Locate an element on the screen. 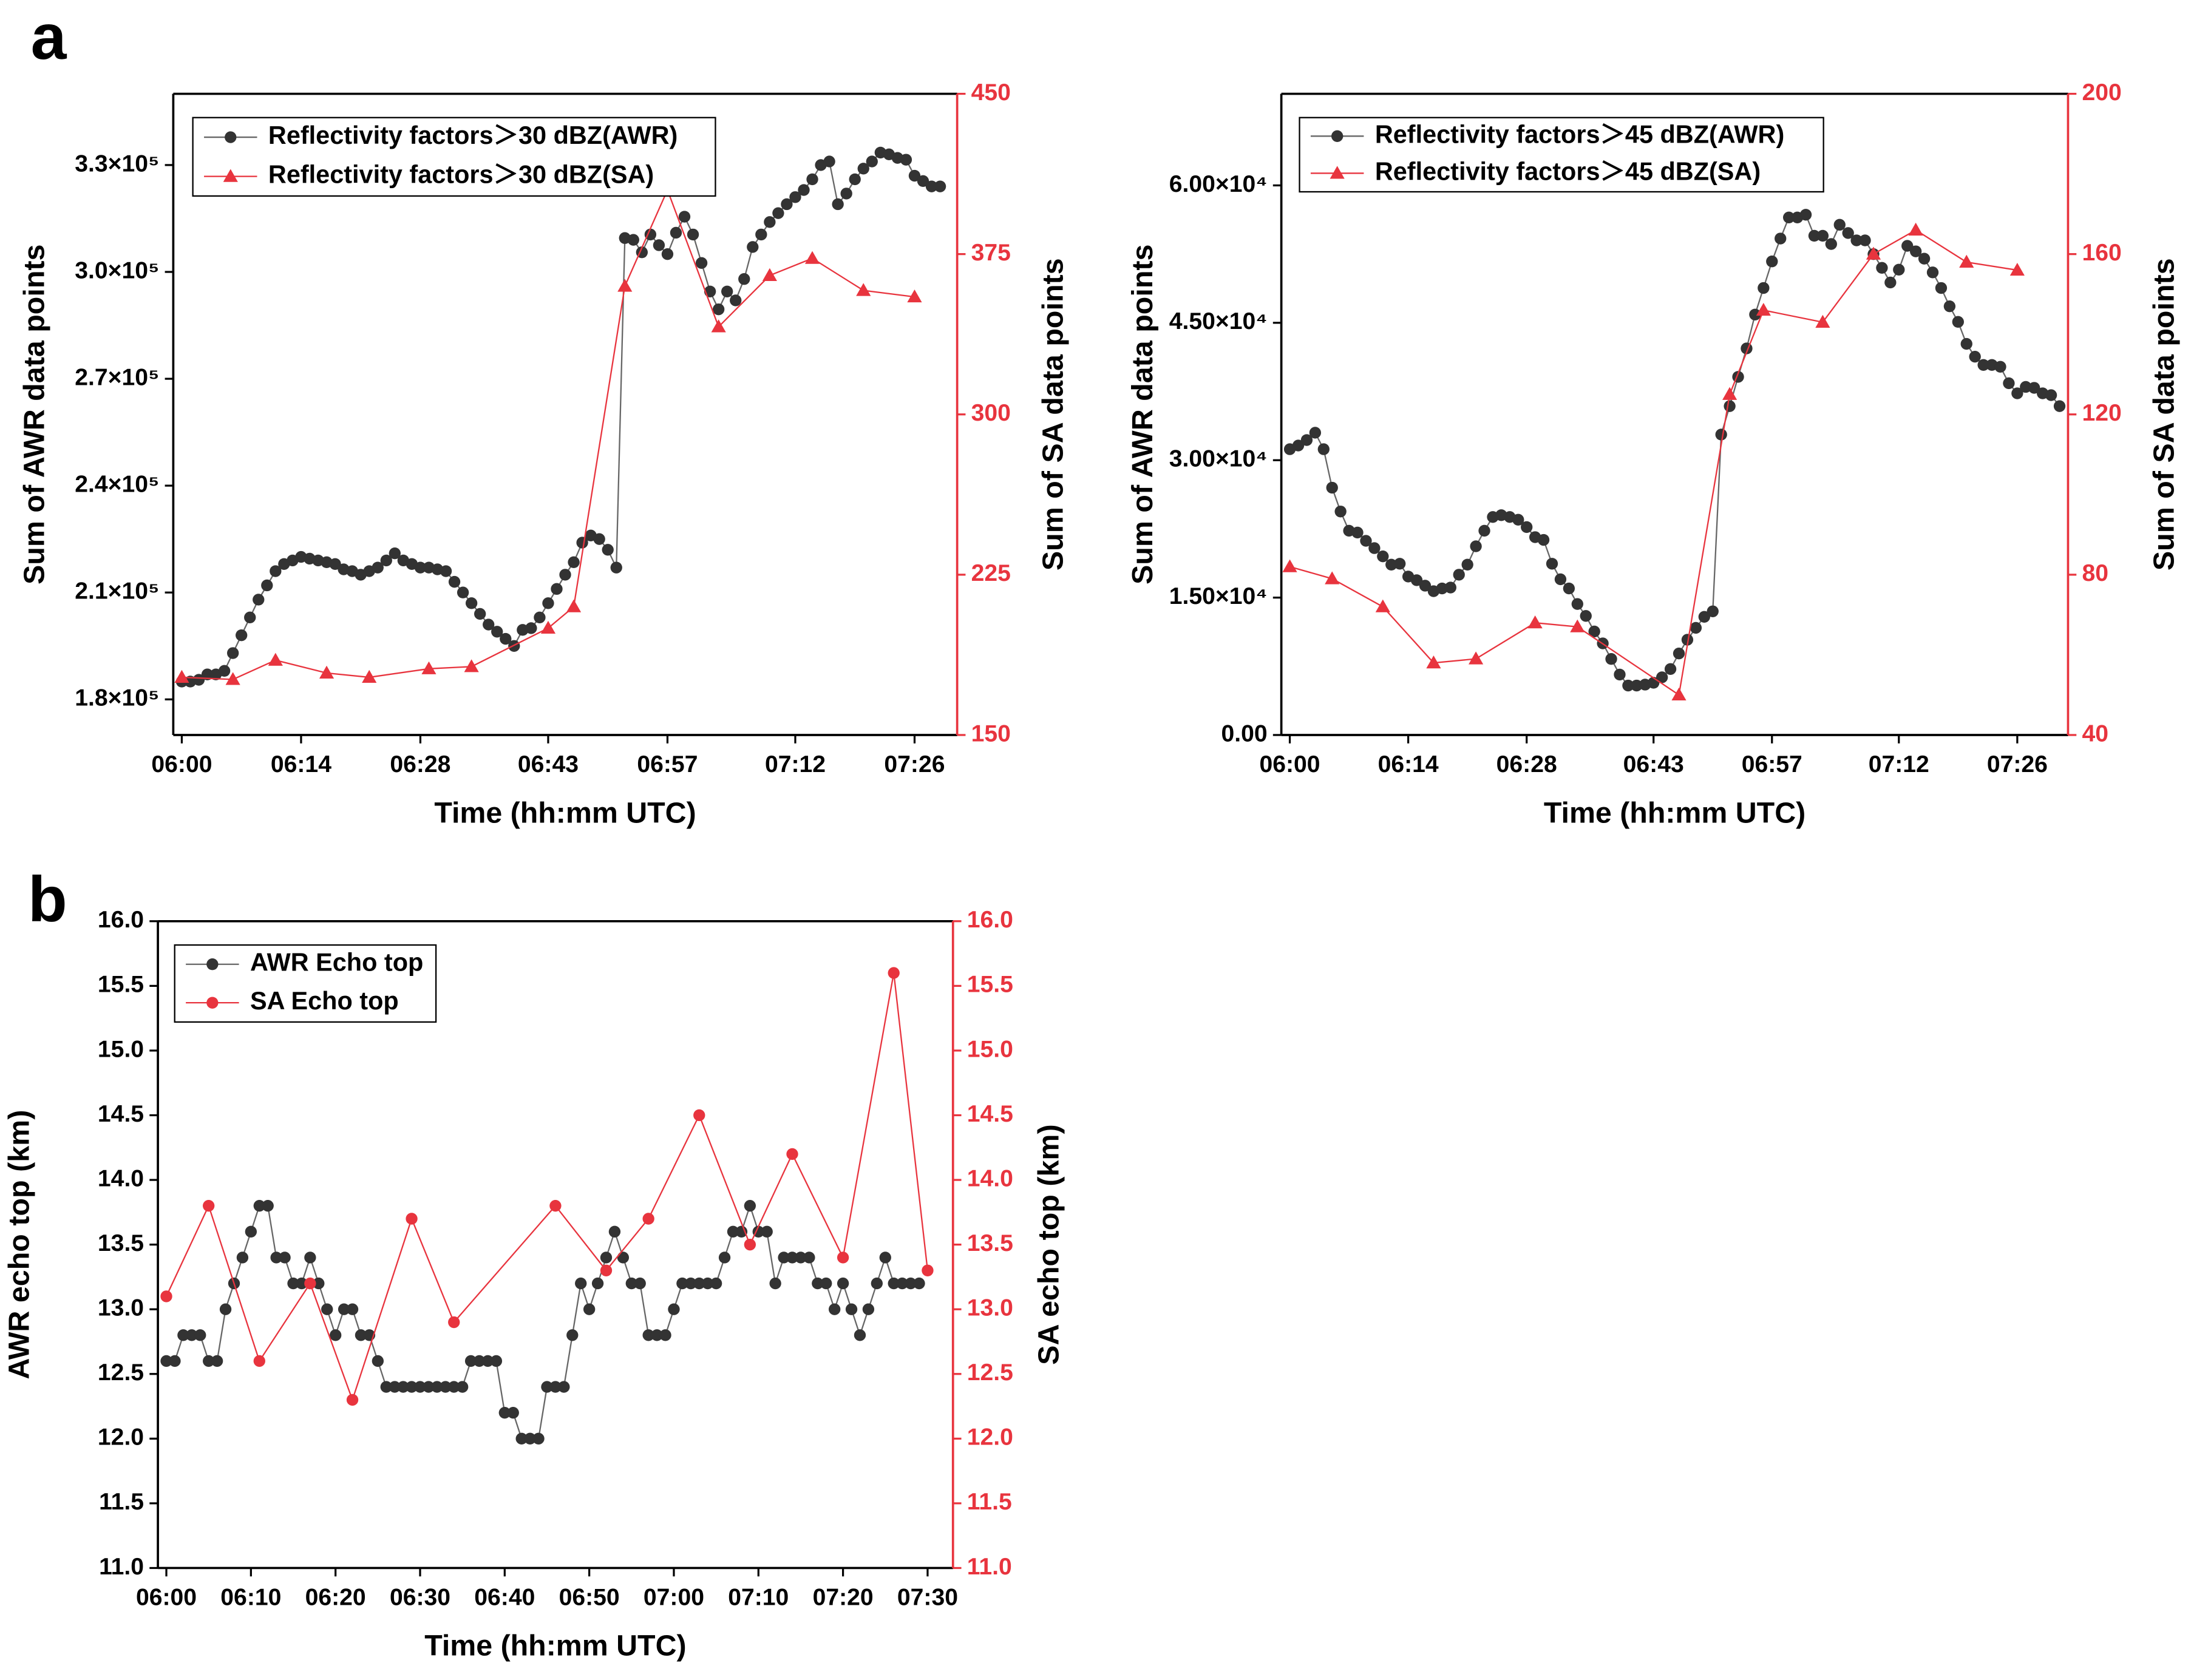 The image size is (2191, 1680). y2-tick-label: 16.0 is located at coordinates (990, 920).